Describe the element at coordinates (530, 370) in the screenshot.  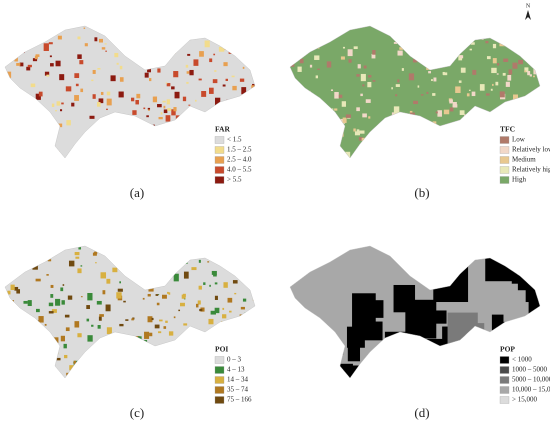
I see `legend-label: 1000 – 5000` at that location.